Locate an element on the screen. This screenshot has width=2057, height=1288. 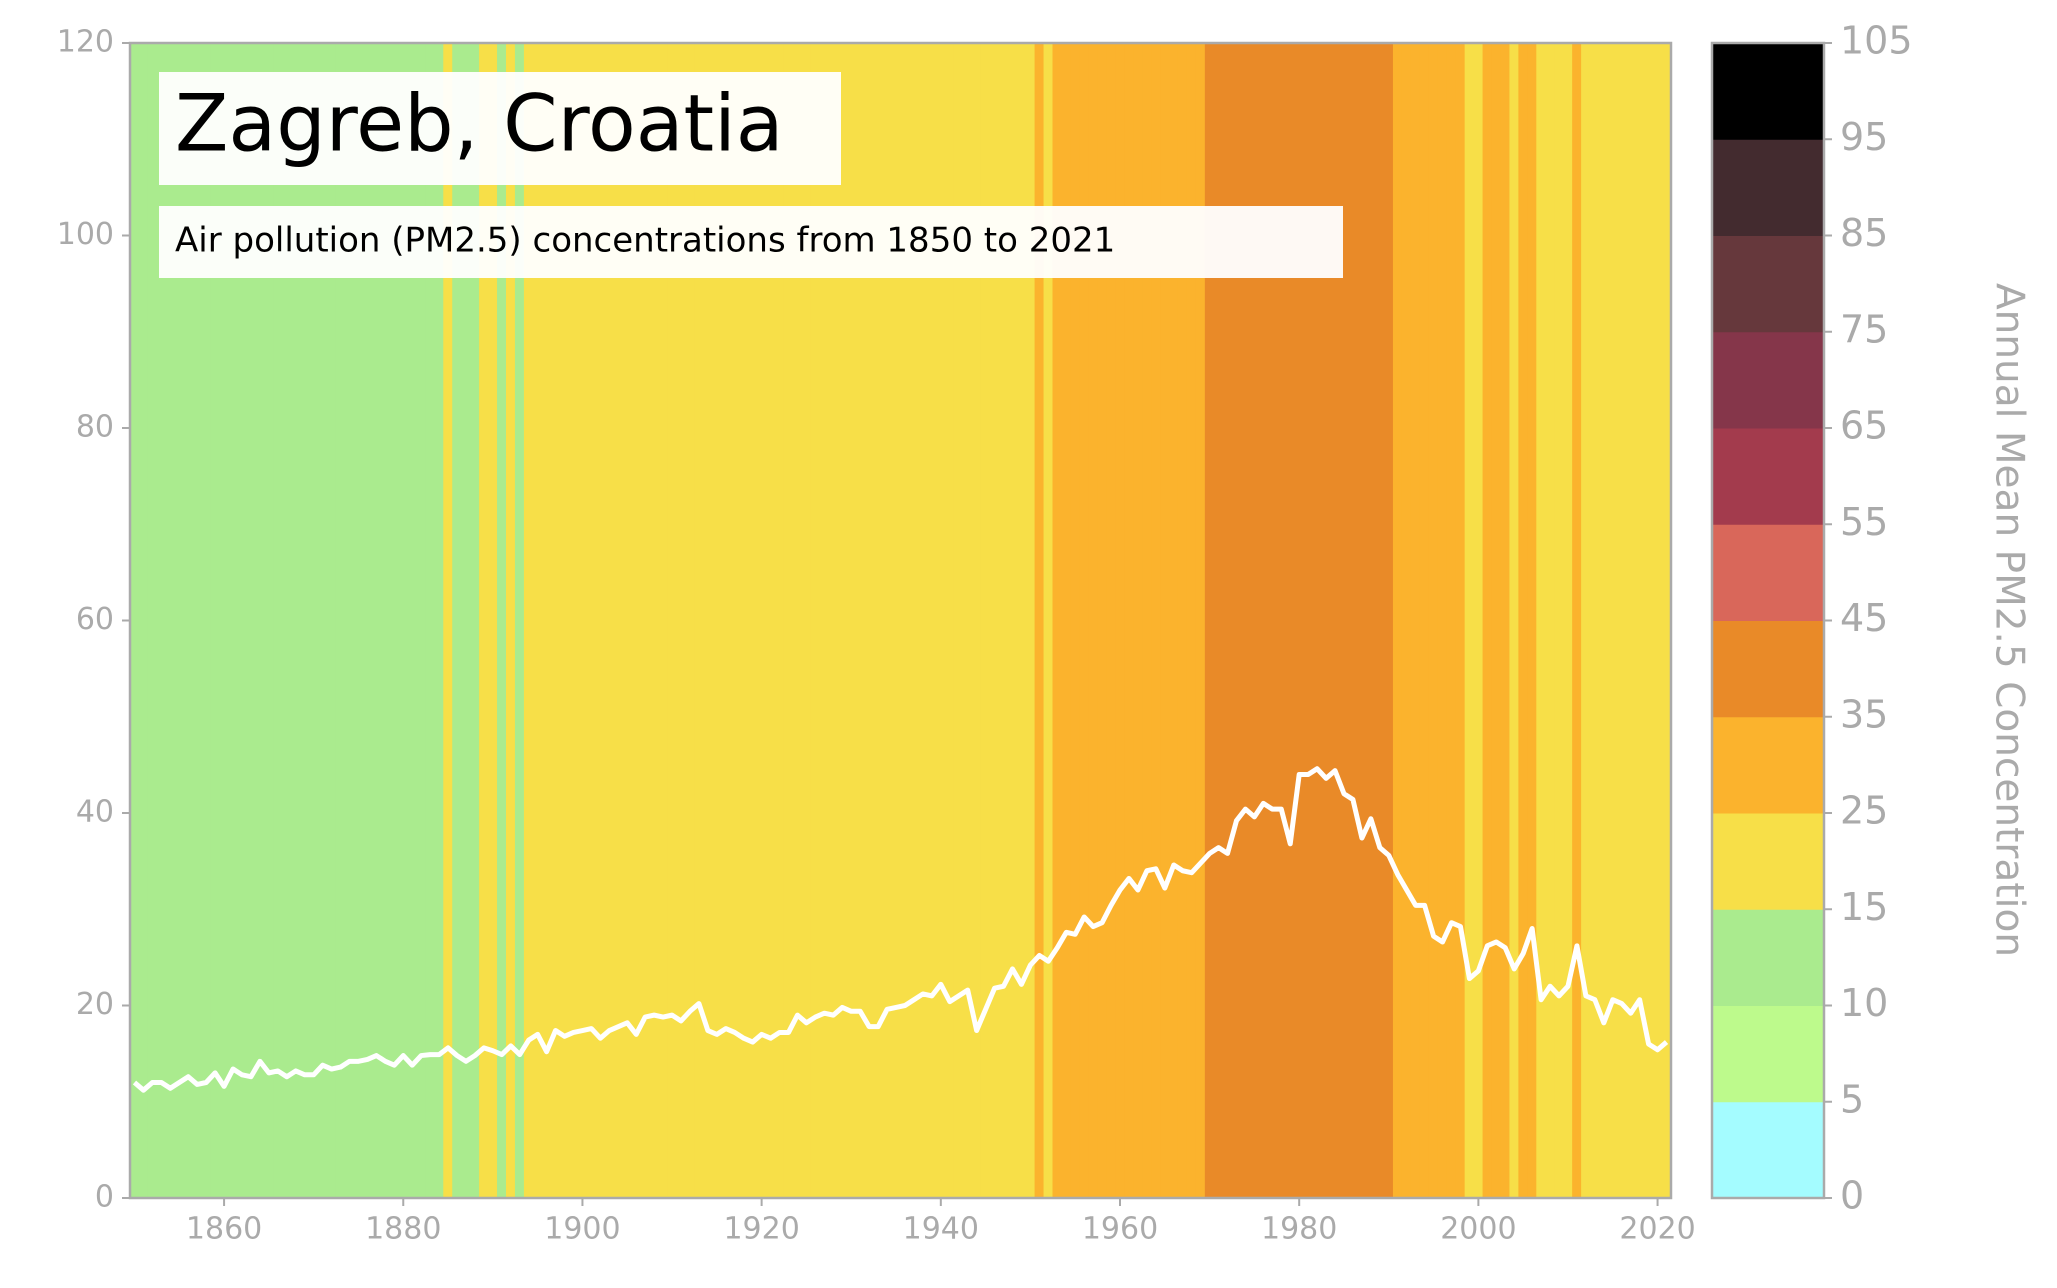
chart-title: Zagreb, Croatia is located at coordinates (479, 124).